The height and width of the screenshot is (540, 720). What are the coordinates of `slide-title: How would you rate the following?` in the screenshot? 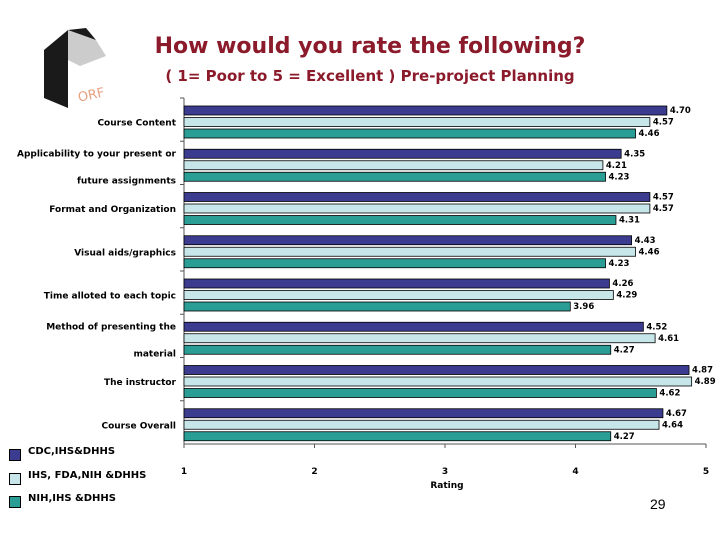 It's located at (370, 46).